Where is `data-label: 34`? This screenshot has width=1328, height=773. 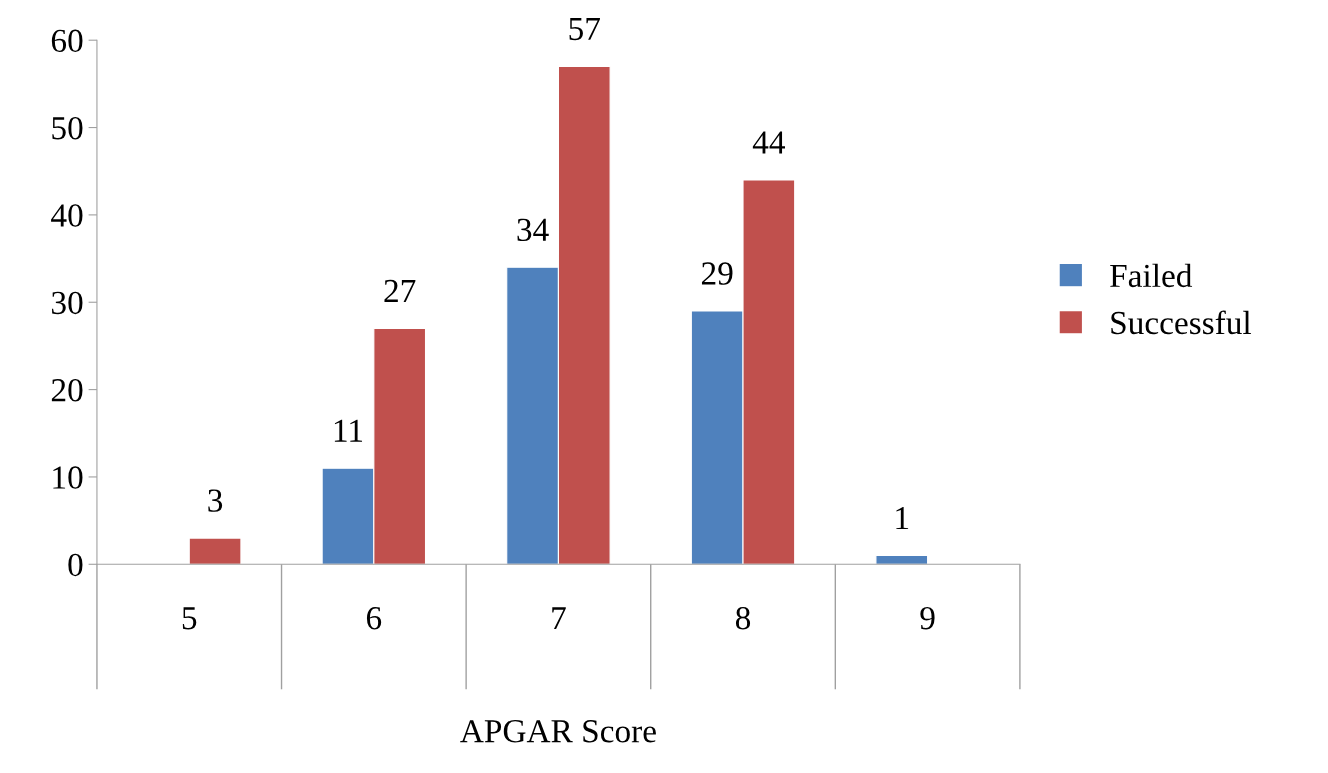 data-label: 34 is located at coordinates (533, 230).